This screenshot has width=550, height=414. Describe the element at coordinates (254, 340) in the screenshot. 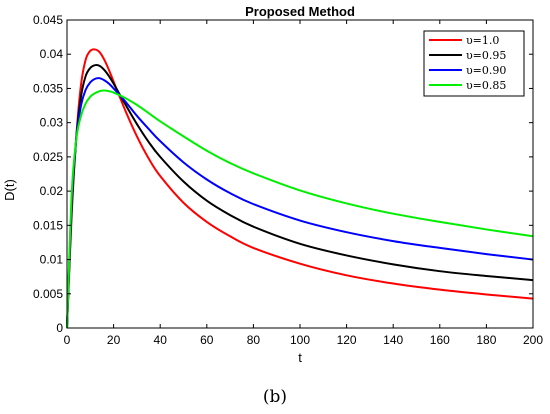

I see `x-tick-label: 80` at that location.